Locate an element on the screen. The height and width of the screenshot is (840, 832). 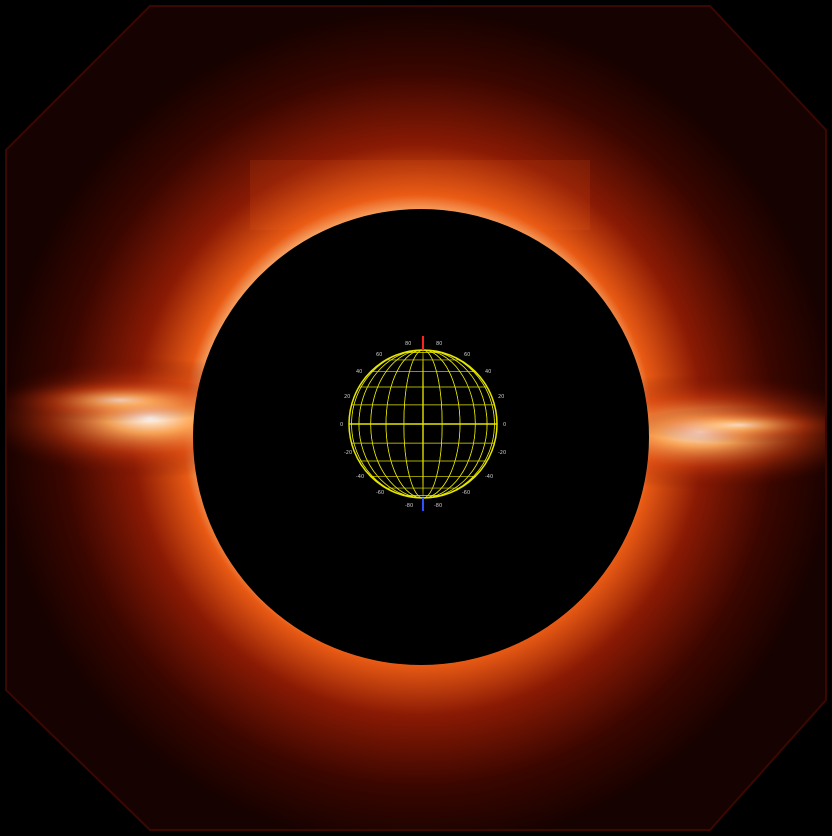
label-lat-top-right: 80 is located at coordinates (439, 344).